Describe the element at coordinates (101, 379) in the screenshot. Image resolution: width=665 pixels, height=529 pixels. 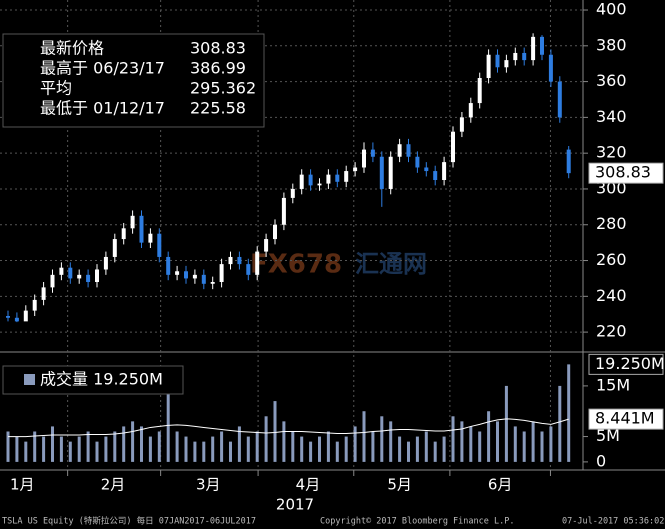
I see `volume-legend: 成交量 19.250M` at that location.